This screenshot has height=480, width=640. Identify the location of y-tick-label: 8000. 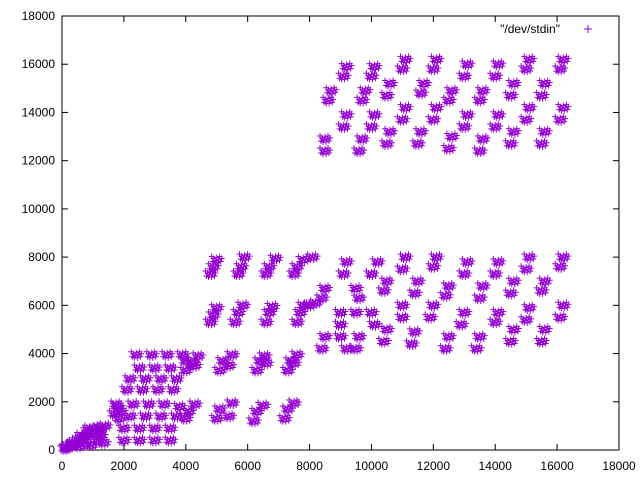
(41, 257).